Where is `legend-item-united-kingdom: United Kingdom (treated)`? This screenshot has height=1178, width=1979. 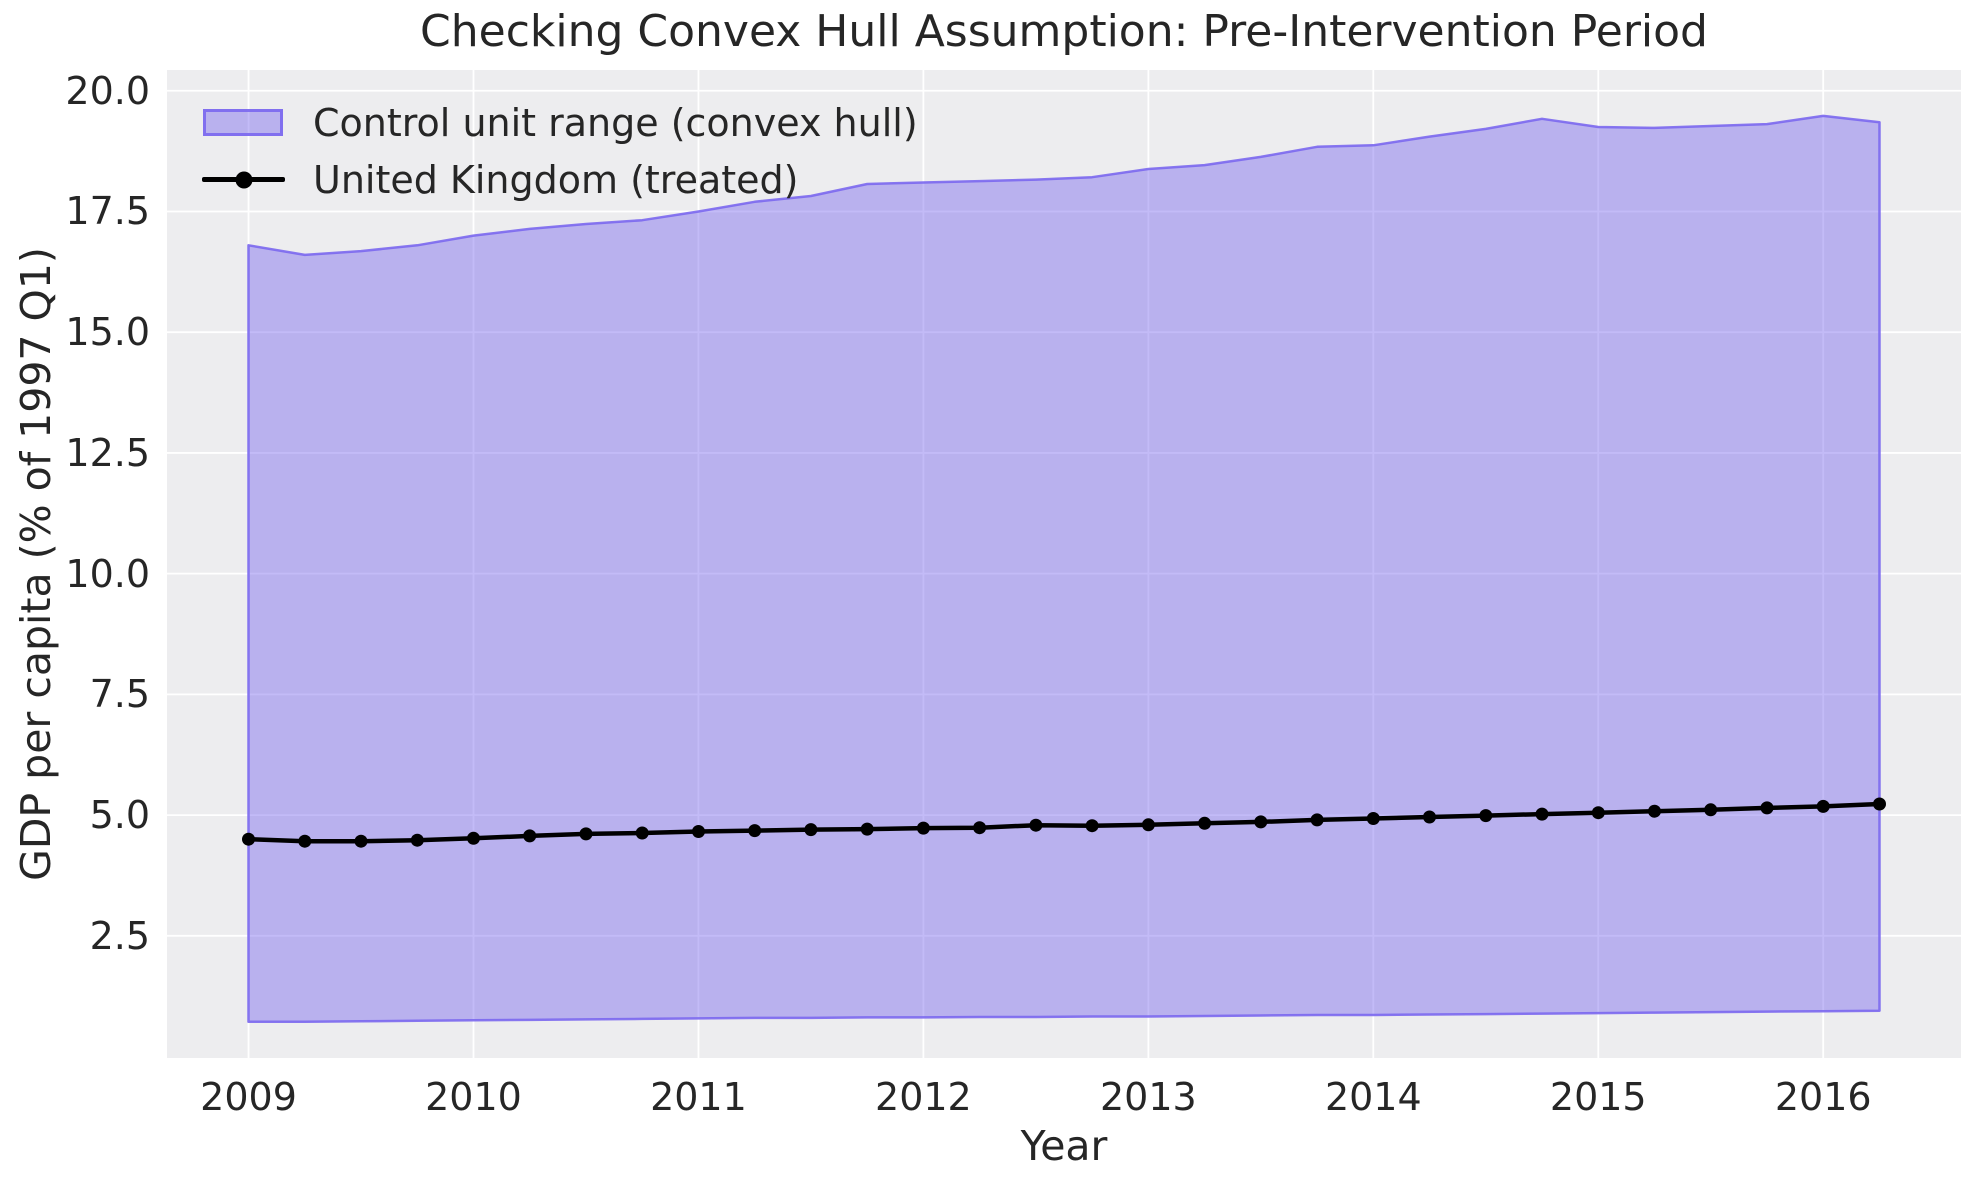
legend-item-united-kingdom: United Kingdom (treated) is located at coordinates (560, 179).